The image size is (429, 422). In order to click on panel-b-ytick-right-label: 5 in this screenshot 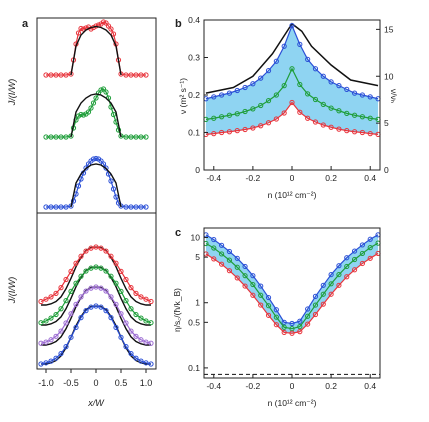, I will do `click(386, 123)`.